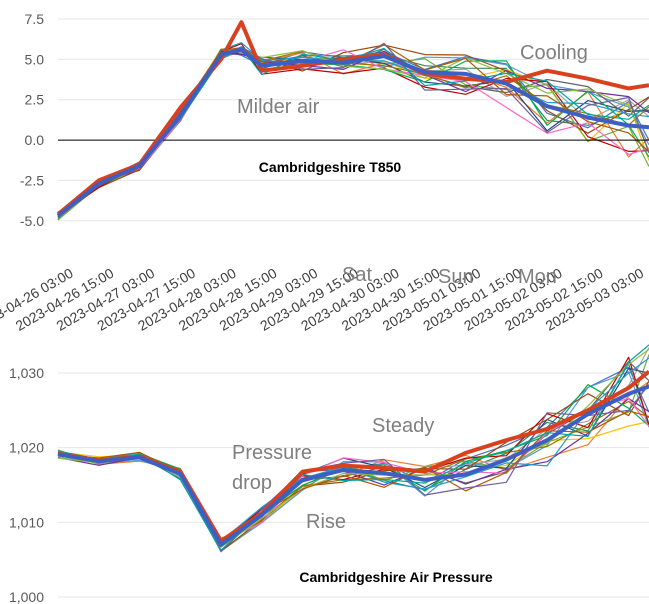 The height and width of the screenshot is (604, 649). What do you see at coordinates (26, 373) in the screenshot?
I see `y-tick-label: 1,030` at bounding box center [26, 373].